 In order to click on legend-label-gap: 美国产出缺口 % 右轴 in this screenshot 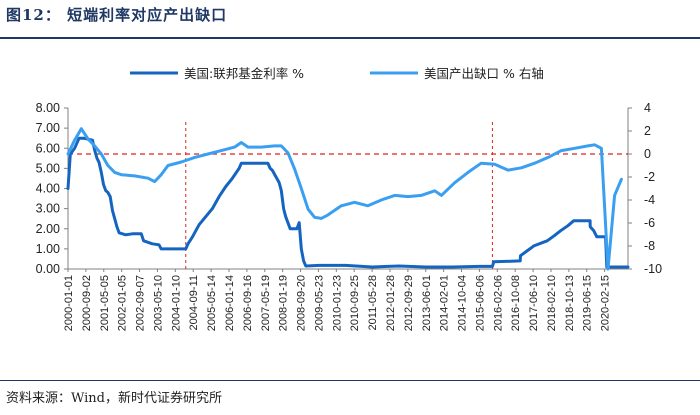, I will do `click(484, 73)`.